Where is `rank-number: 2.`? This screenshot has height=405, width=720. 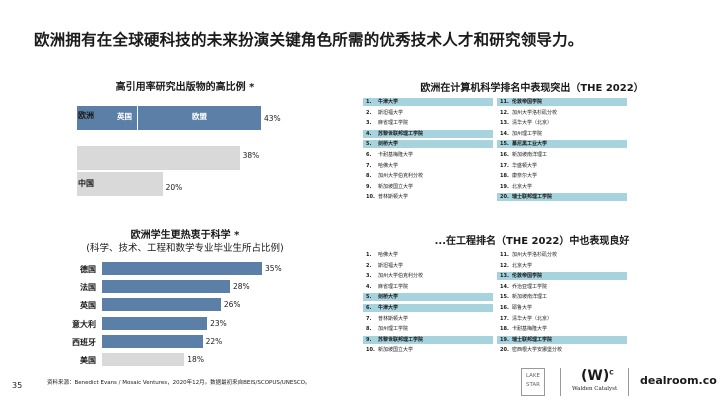 rank-number: 2. is located at coordinates (369, 265).